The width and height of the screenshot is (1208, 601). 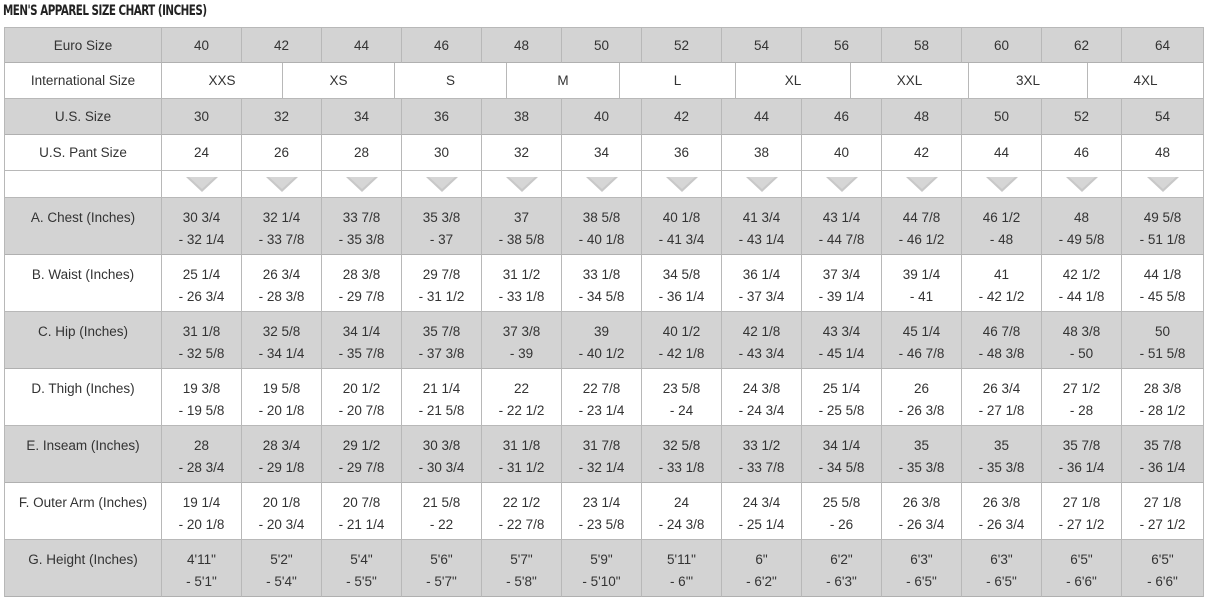 I want to click on range-start: 46 7/8, so click(x=1001, y=331).